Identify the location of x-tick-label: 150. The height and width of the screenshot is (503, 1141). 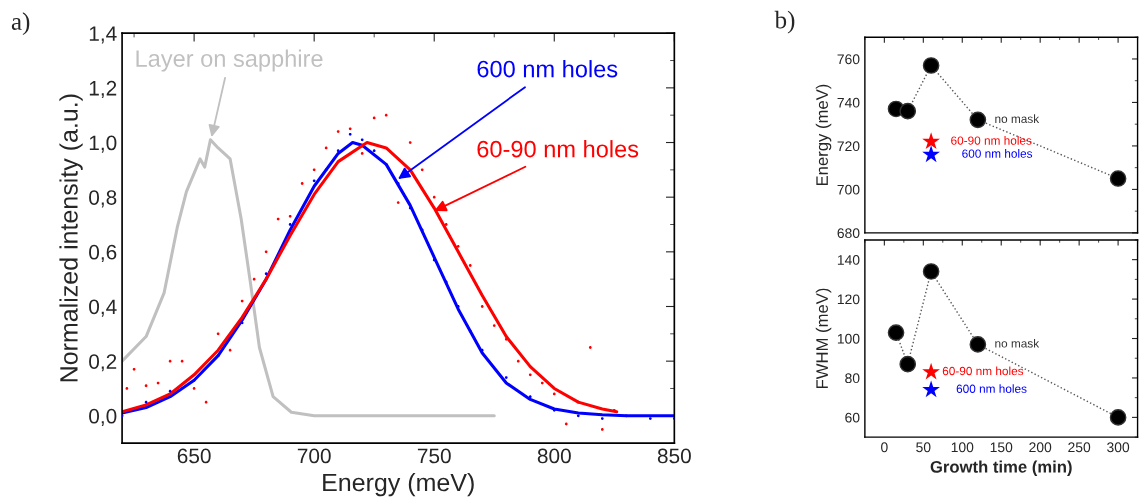
(1001, 447).